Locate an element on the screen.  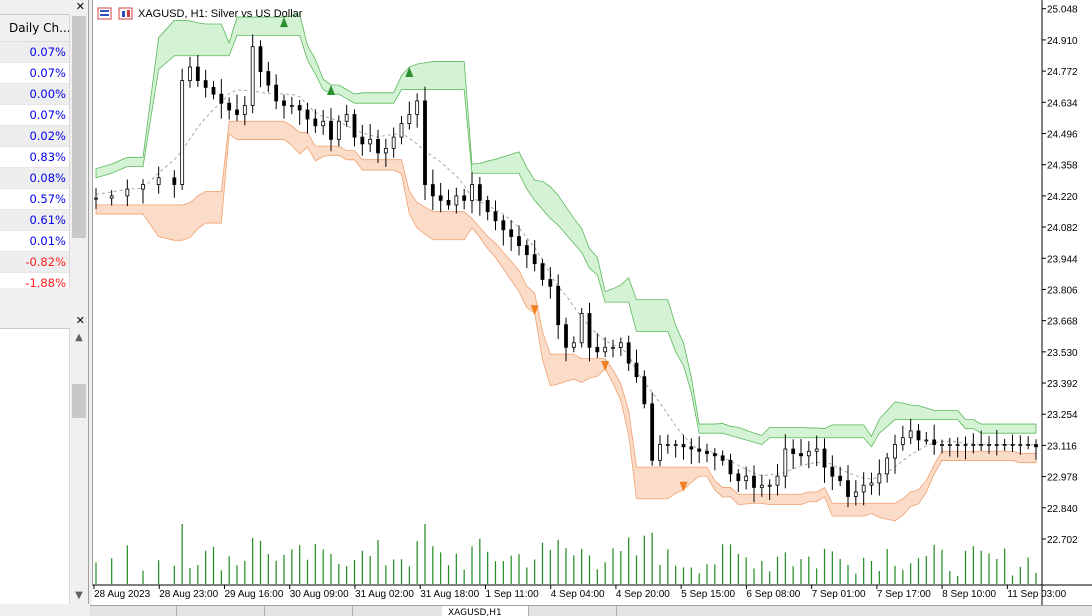
price-tick-label: 24.634 is located at coordinates (1062, 103).